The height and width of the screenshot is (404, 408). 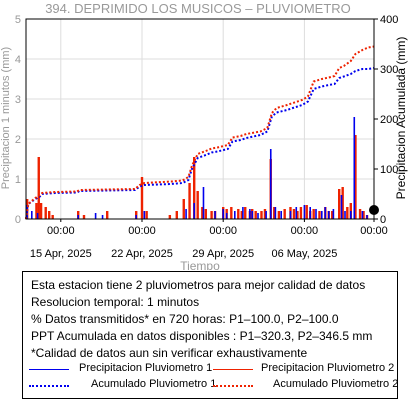 I want to click on legend-swatch-p2, so click(x=233, y=369).